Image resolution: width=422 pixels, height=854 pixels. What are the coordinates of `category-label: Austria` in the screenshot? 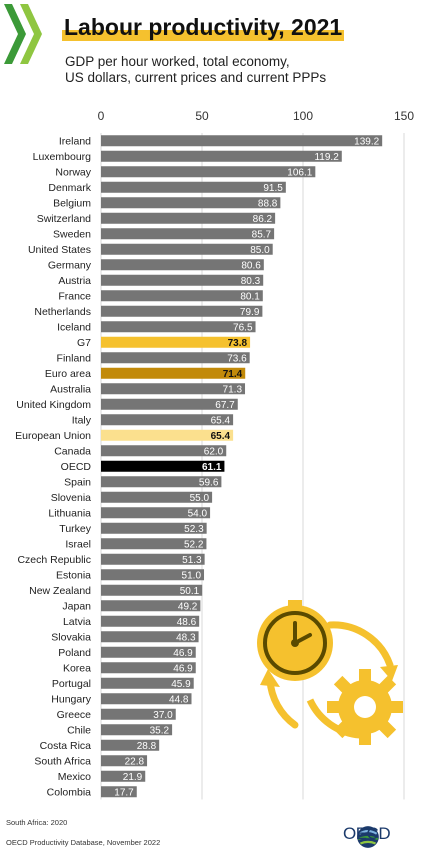 It's located at (74, 281).